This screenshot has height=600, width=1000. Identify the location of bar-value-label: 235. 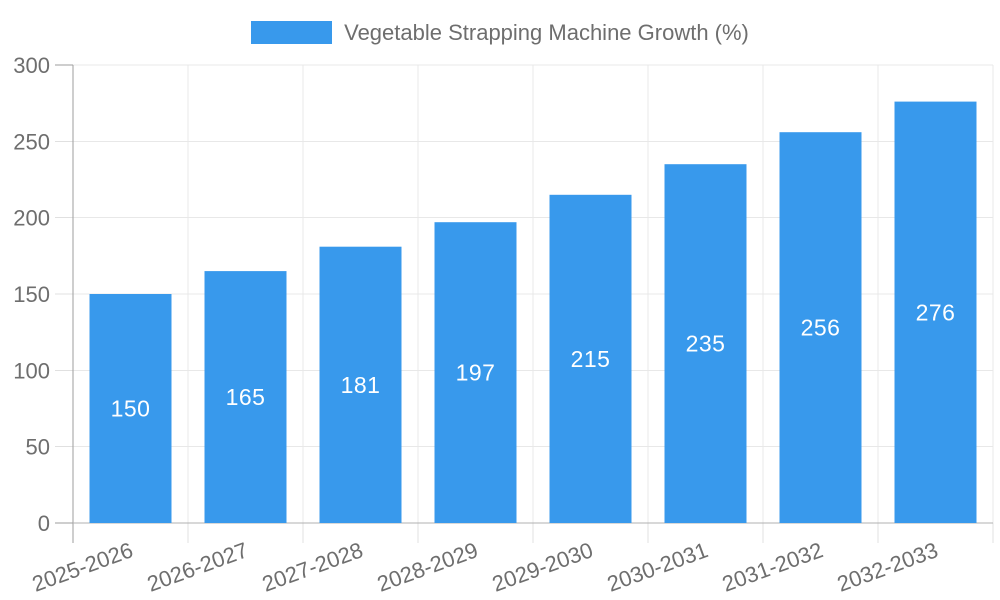
(706, 344).